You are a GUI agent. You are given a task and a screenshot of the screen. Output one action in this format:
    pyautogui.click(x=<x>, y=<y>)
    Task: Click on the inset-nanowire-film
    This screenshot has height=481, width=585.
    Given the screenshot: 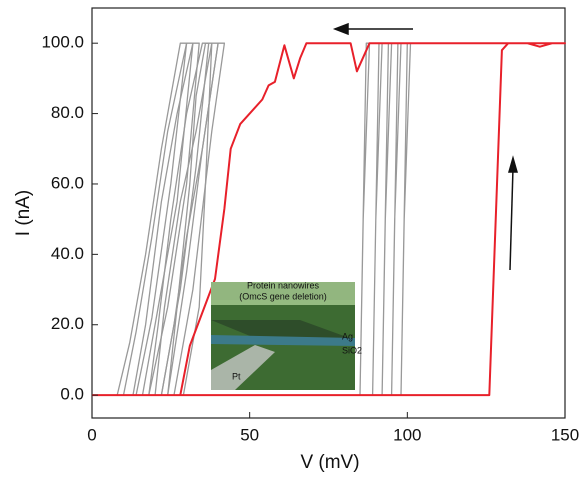 What is the action you would take?
    pyautogui.click(x=283, y=293)
    